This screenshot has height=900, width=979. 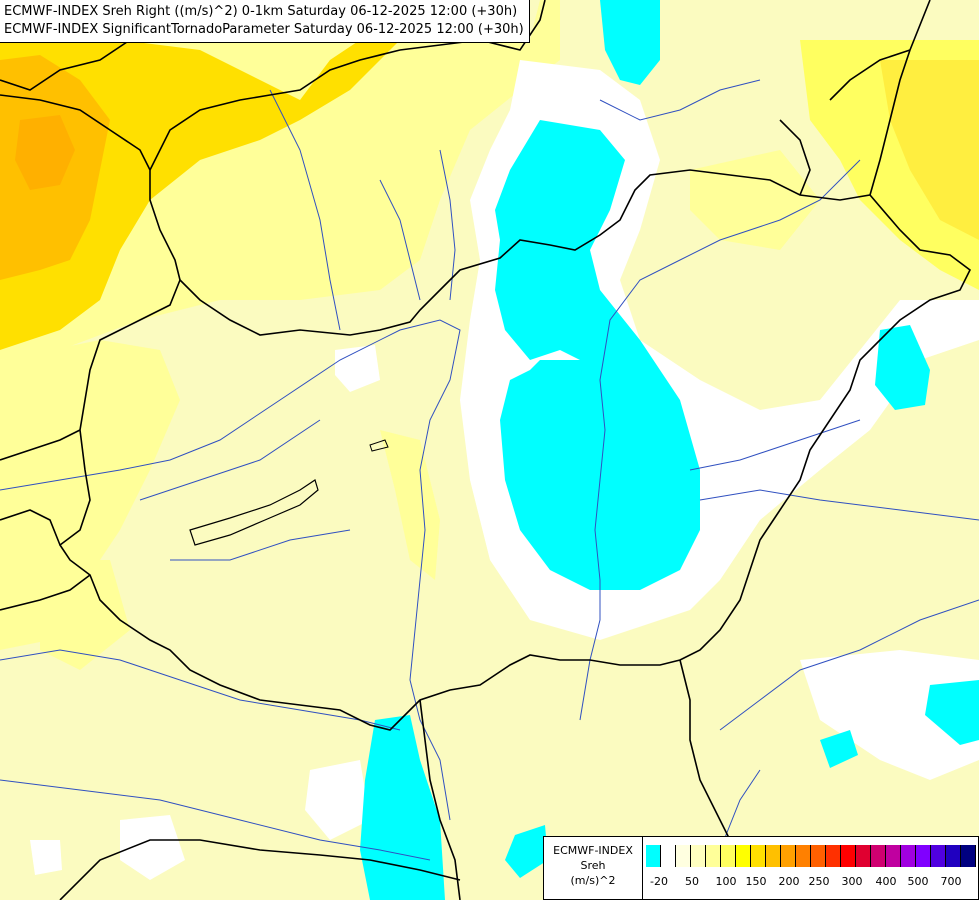 What do you see at coordinates (839, 749) in the screenshot?
I see `sreh-negative-se-small` at bounding box center [839, 749].